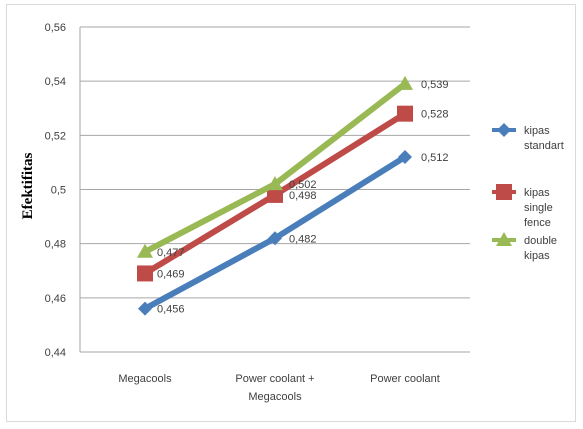  What do you see at coordinates (28, 186) in the screenshot?
I see `y-axis-label: Efektifitas` at bounding box center [28, 186].